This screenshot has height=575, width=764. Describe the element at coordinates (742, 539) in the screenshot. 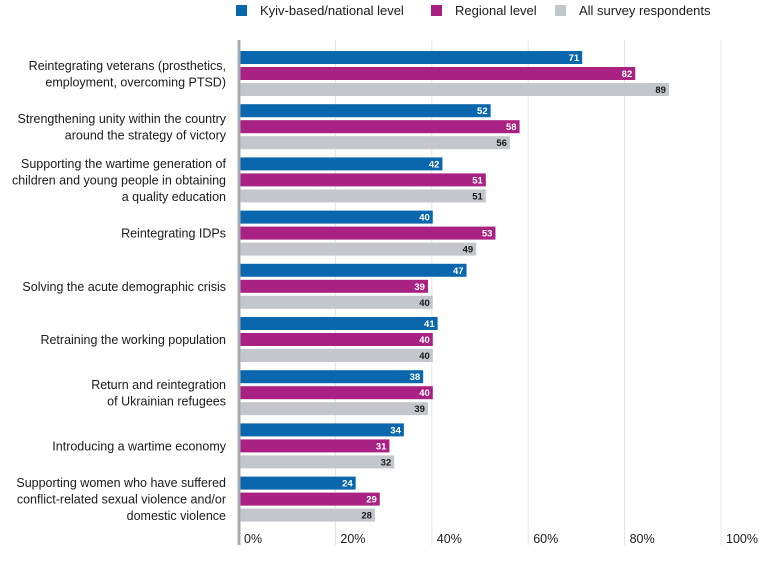

I see `x-tick-label: 100%` at that location.